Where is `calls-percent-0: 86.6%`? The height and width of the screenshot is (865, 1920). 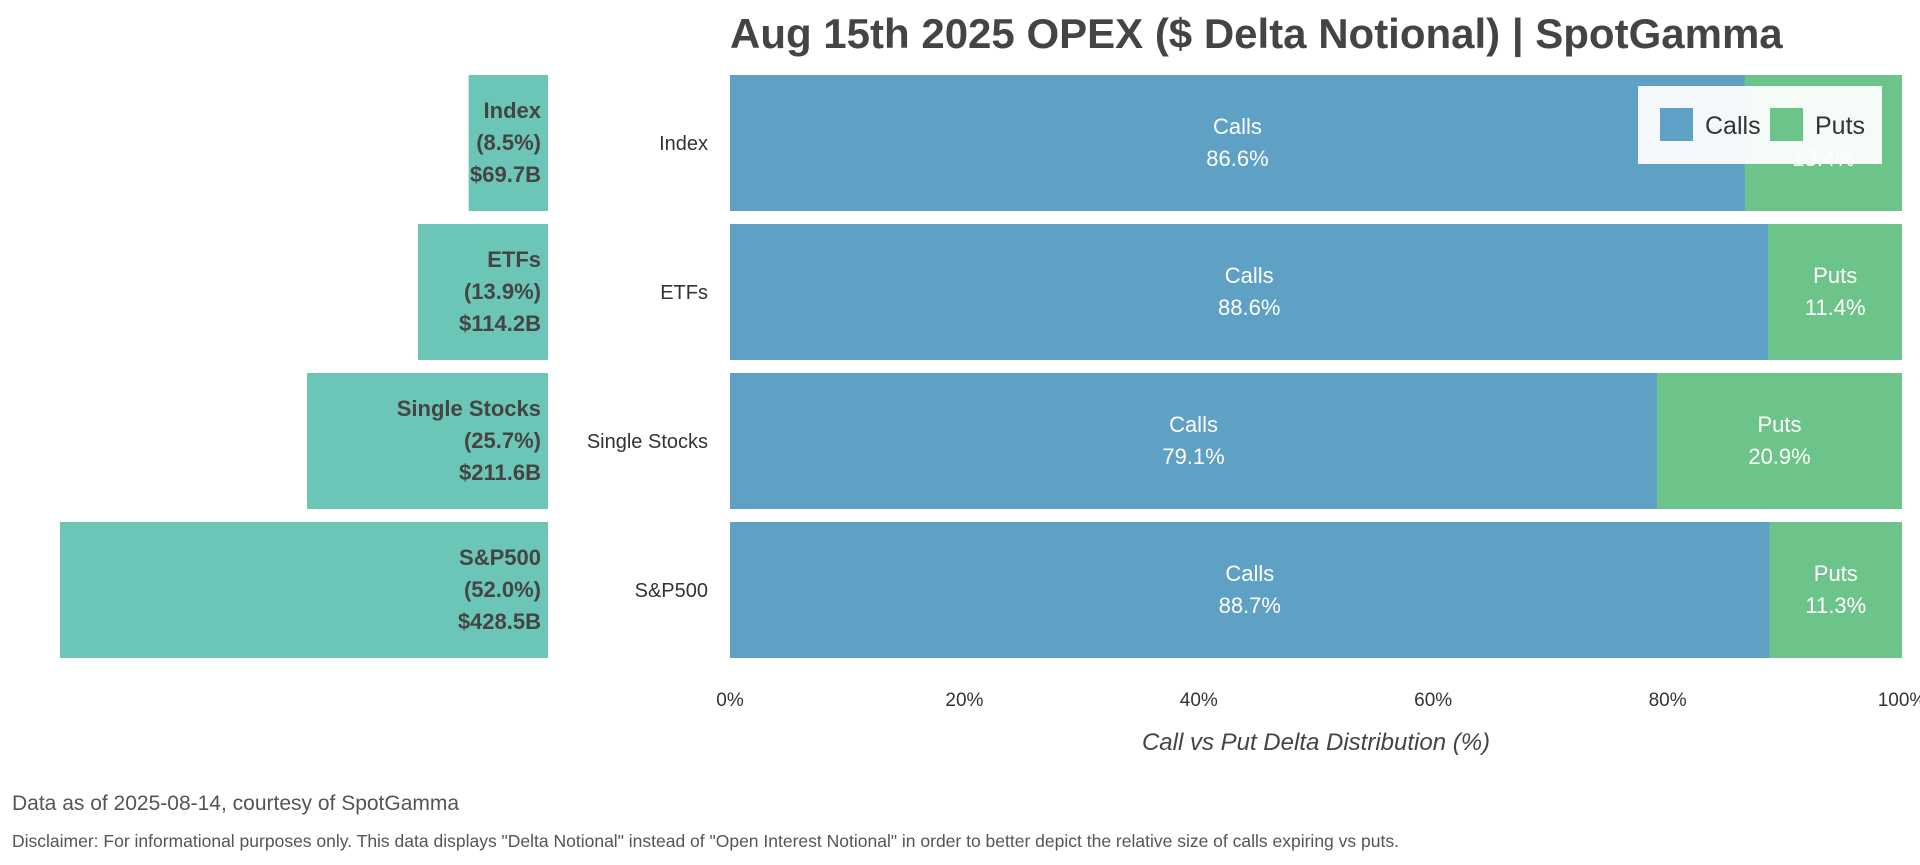
calls-percent-0: 86.6% is located at coordinates (1237, 158).